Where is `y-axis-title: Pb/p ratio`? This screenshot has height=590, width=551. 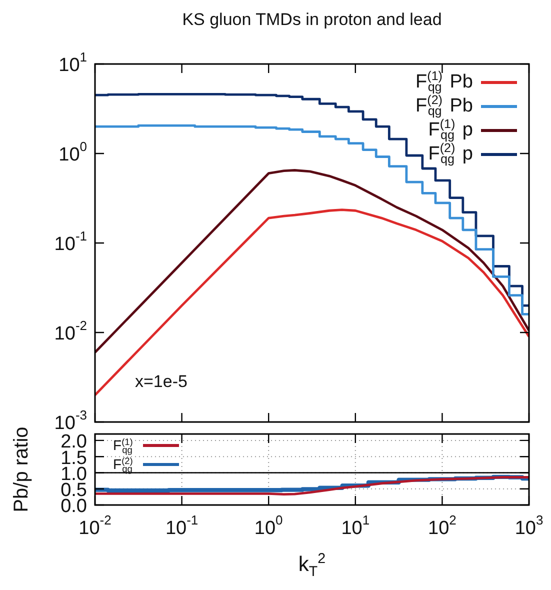 y-axis-title: Pb/p ratio is located at coordinates (22, 469).